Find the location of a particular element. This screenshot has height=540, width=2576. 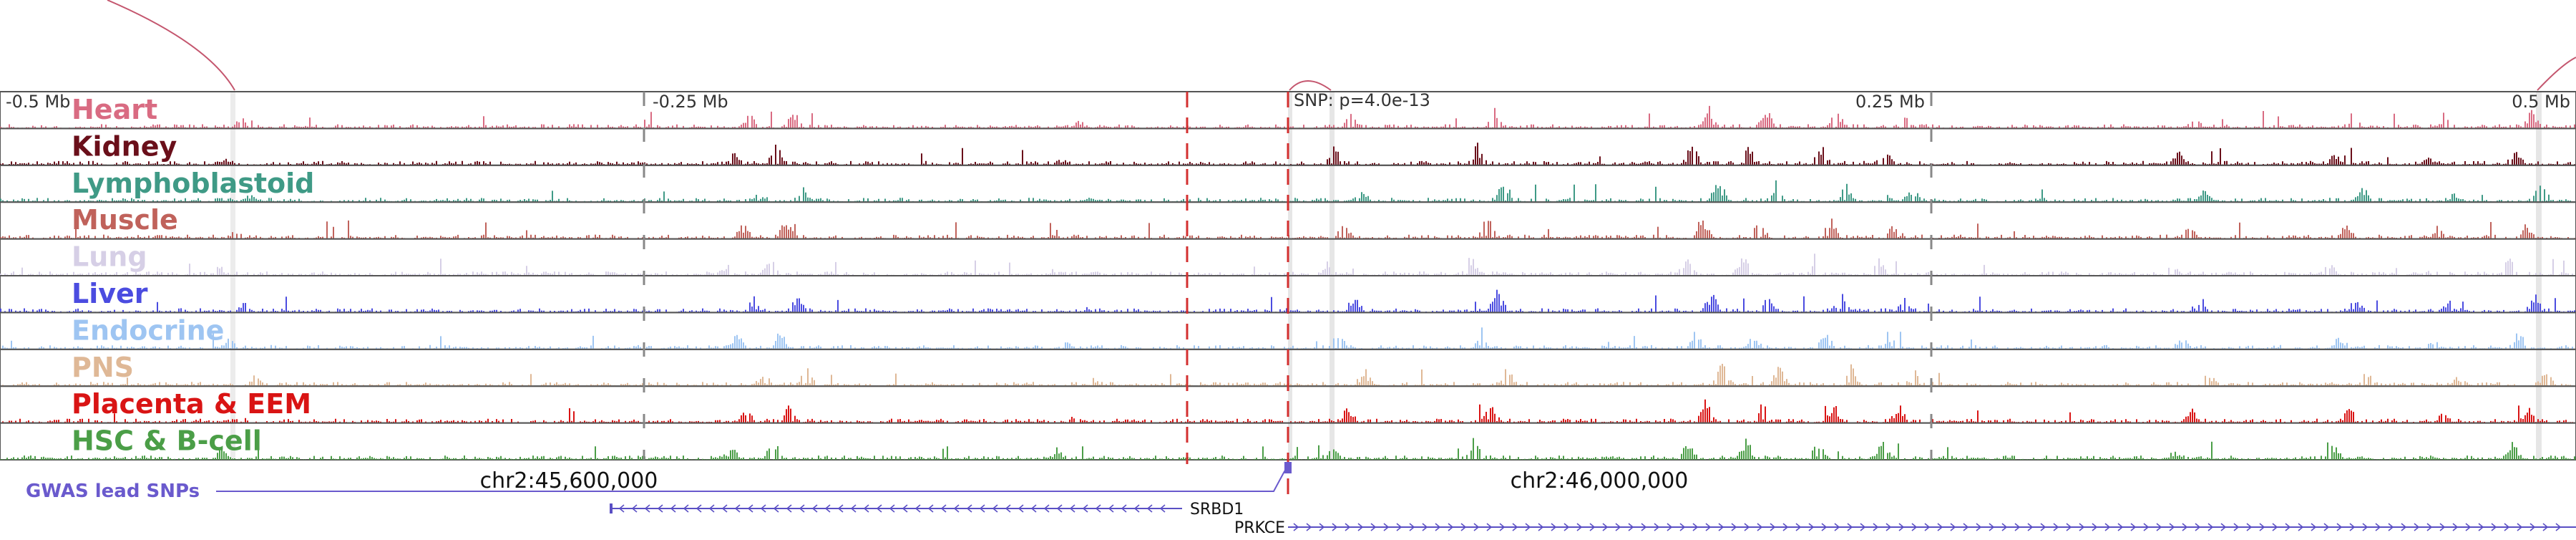

gene-prkce-label: PRKCE is located at coordinates (1259, 528).